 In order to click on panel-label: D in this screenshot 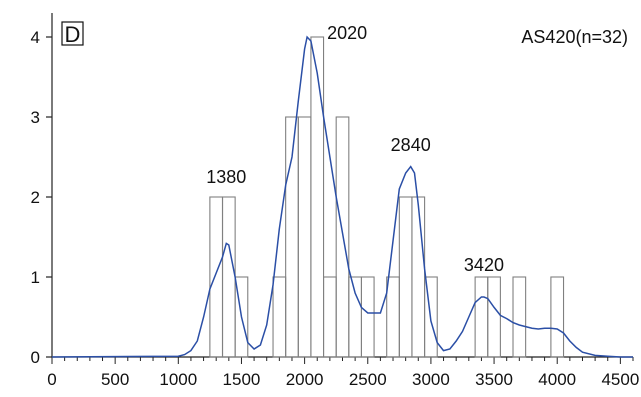, I will do `click(73, 34)`.